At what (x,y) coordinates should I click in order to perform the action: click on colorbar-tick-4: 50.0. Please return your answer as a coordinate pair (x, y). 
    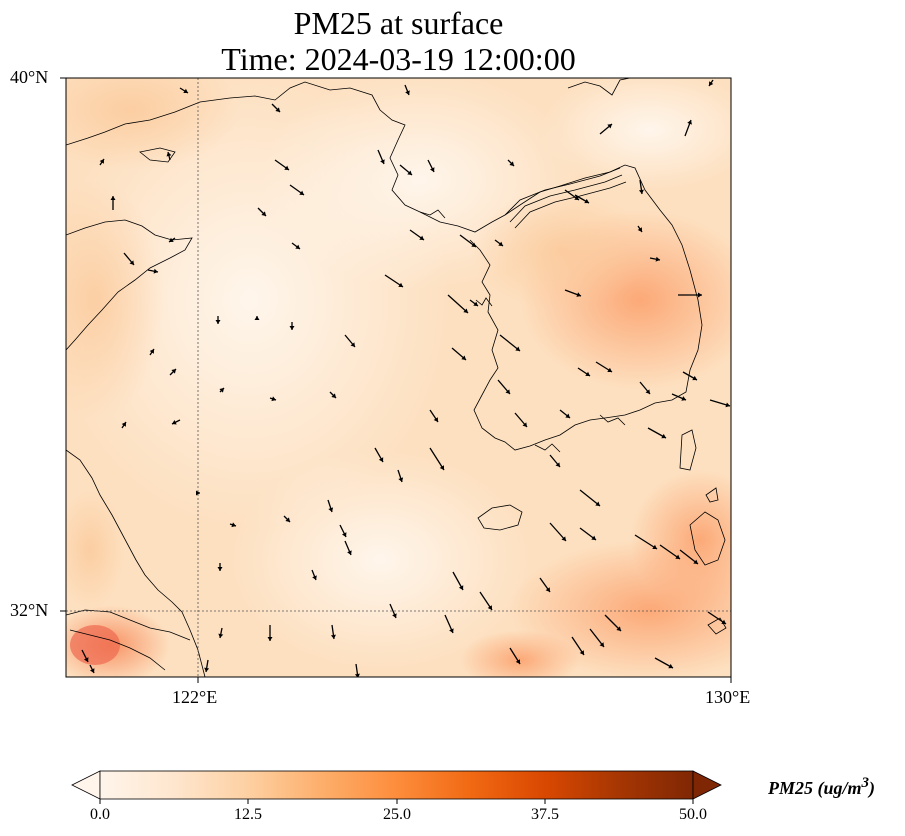
    Looking at the image, I should click on (693, 814).